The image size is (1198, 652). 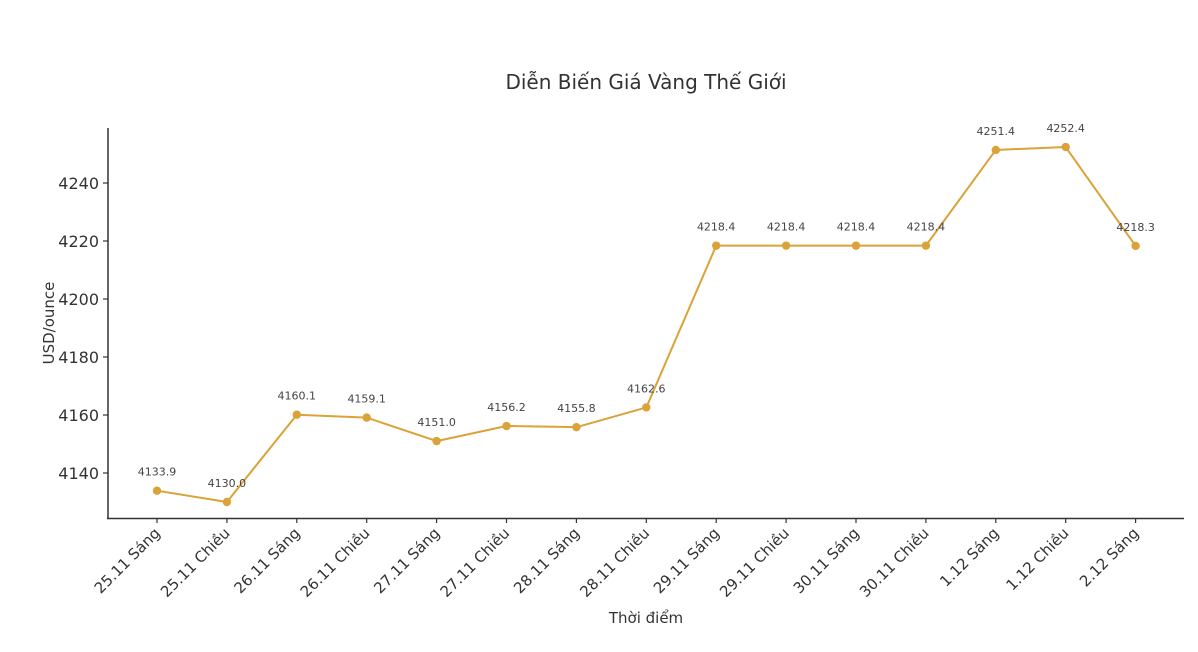 What do you see at coordinates (78, 183) in the screenshot?
I see `y-tick-label: 4240` at bounding box center [78, 183].